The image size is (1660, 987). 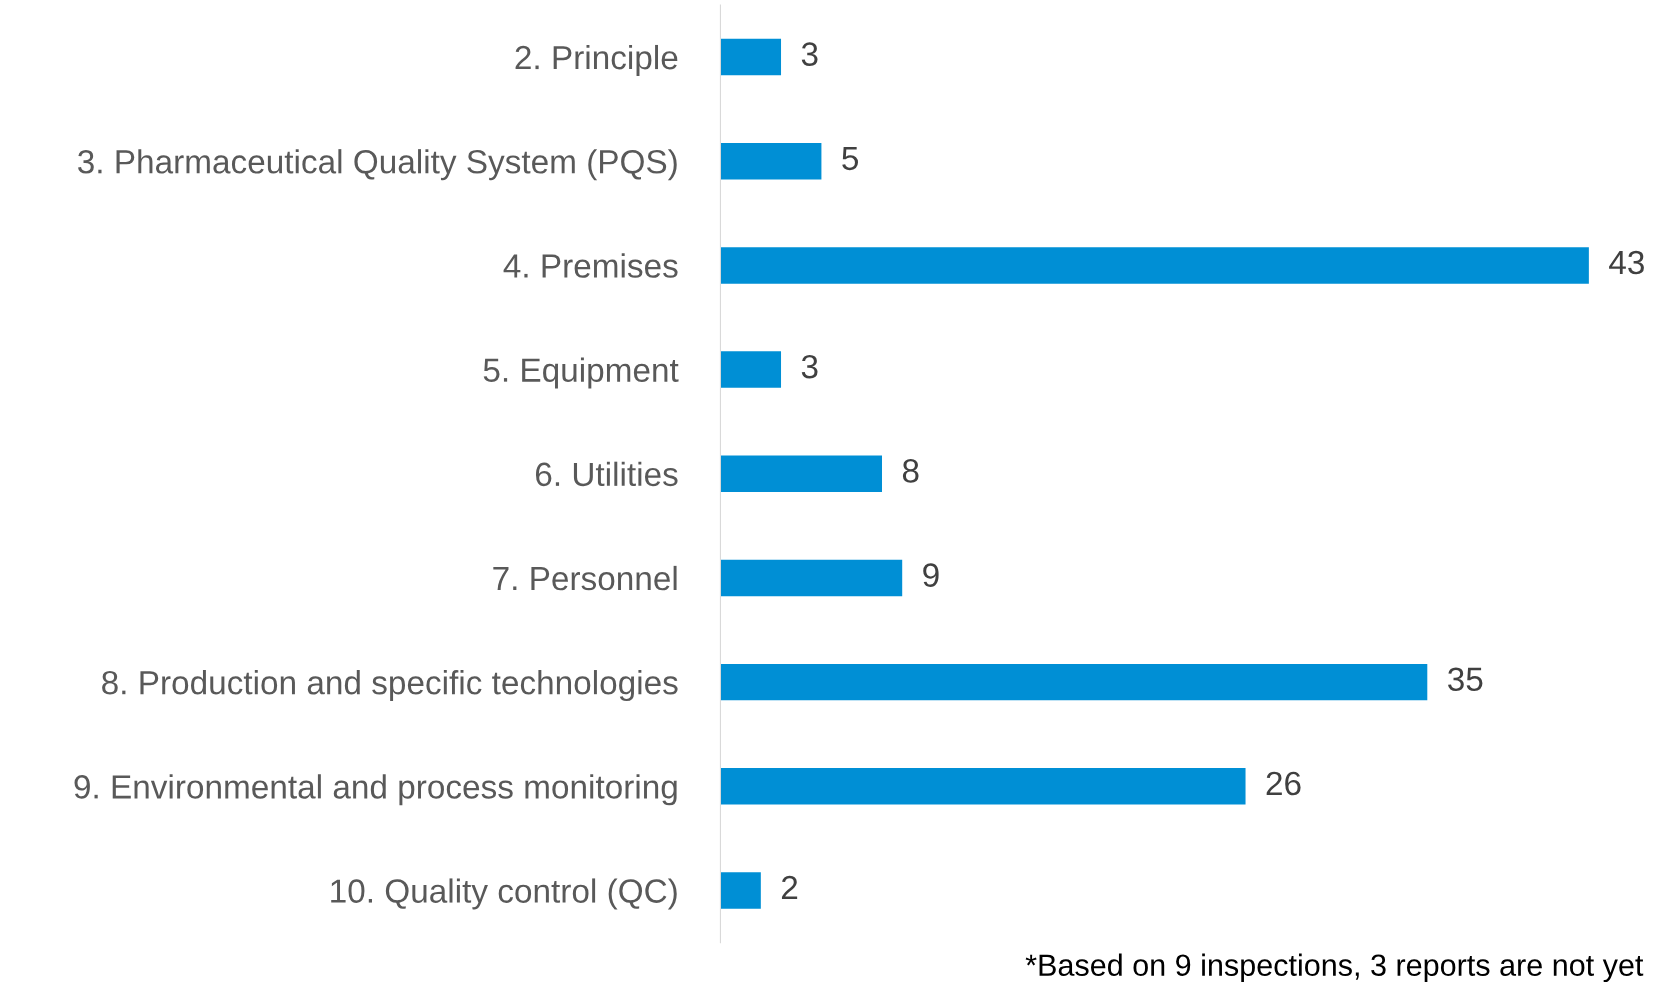 What do you see at coordinates (1283, 783) in the screenshot?
I see `data-label: 26` at bounding box center [1283, 783].